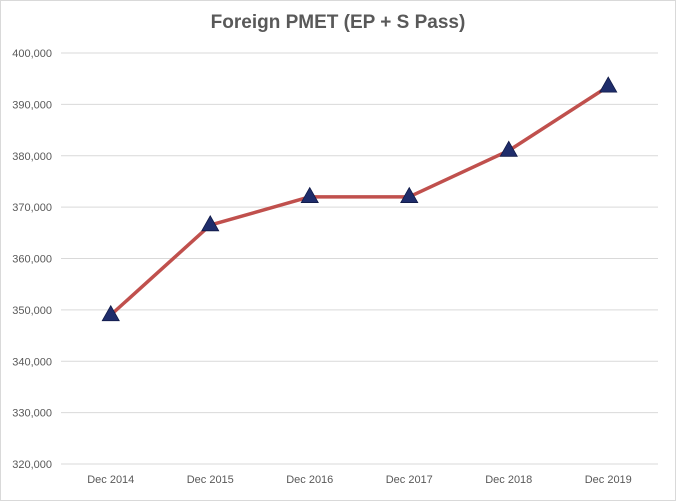  What do you see at coordinates (32, 362) in the screenshot?
I see `y-tick-label: 340,000` at bounding box center [32, 362].